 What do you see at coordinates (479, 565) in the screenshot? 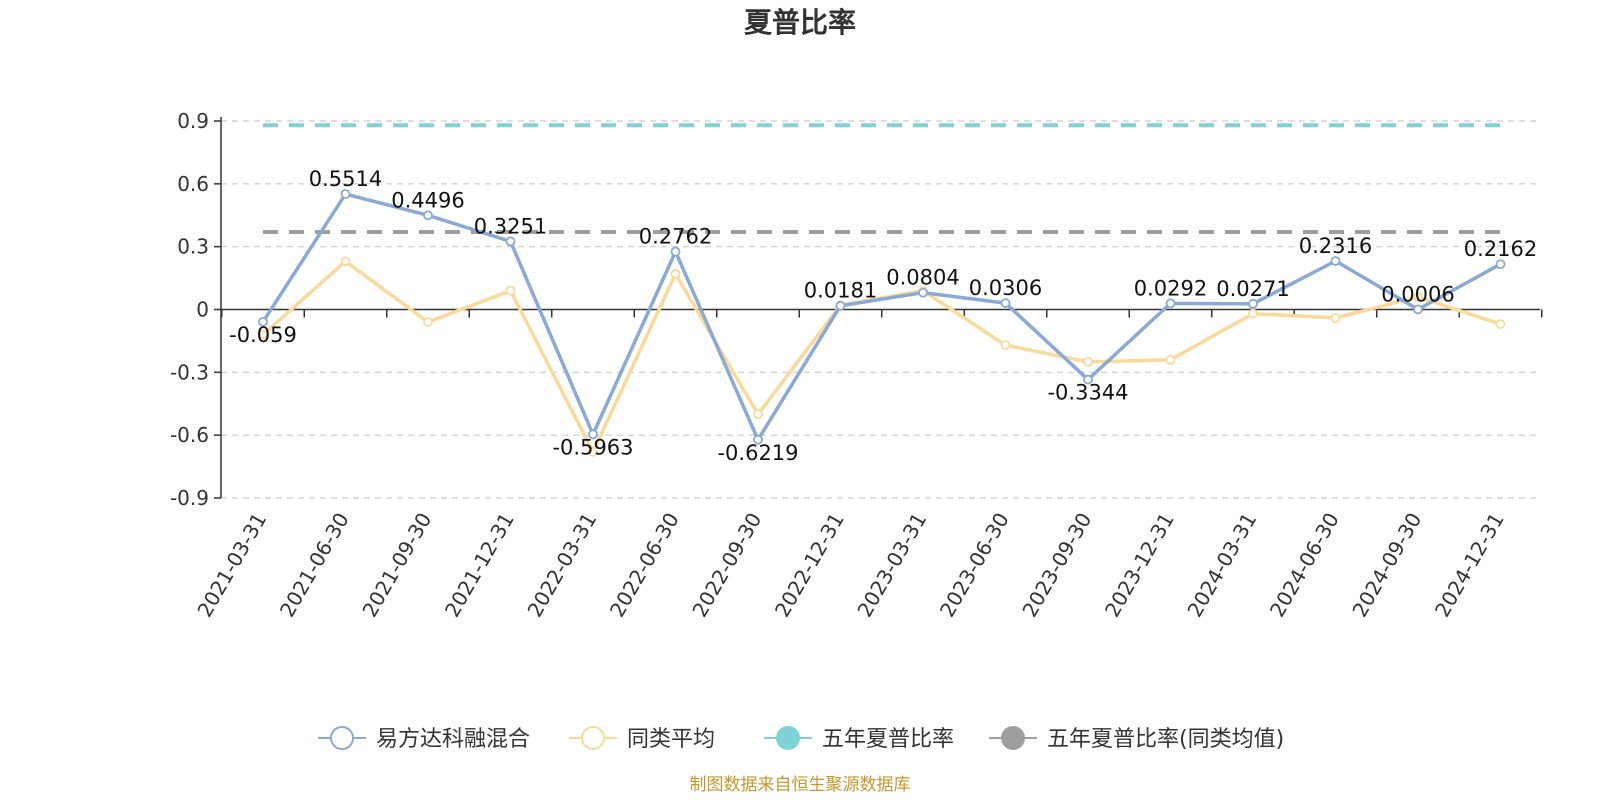
I see `x-tick-label: 2021-12-31` at bounding box center [479, 565].